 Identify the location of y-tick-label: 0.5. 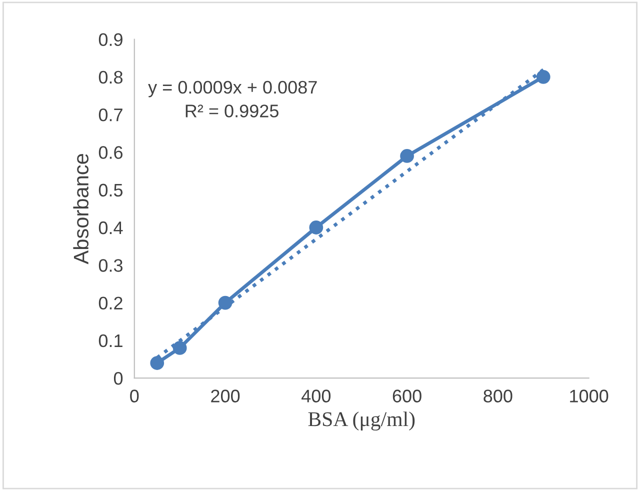
(110, 190).